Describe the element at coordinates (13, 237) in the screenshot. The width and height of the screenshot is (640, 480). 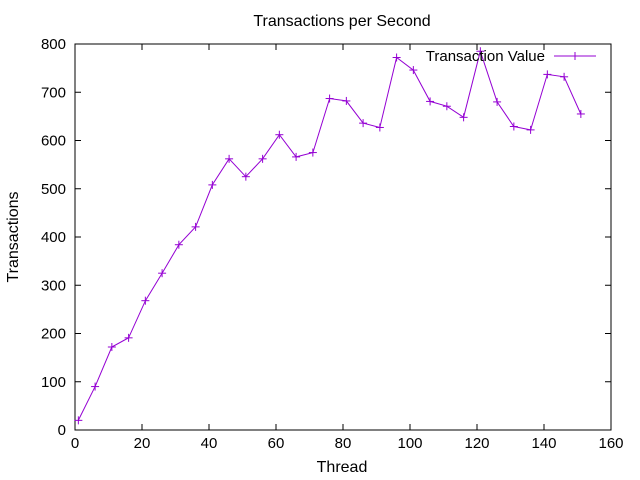
I see `y-axis-label: Transactions` at that location.